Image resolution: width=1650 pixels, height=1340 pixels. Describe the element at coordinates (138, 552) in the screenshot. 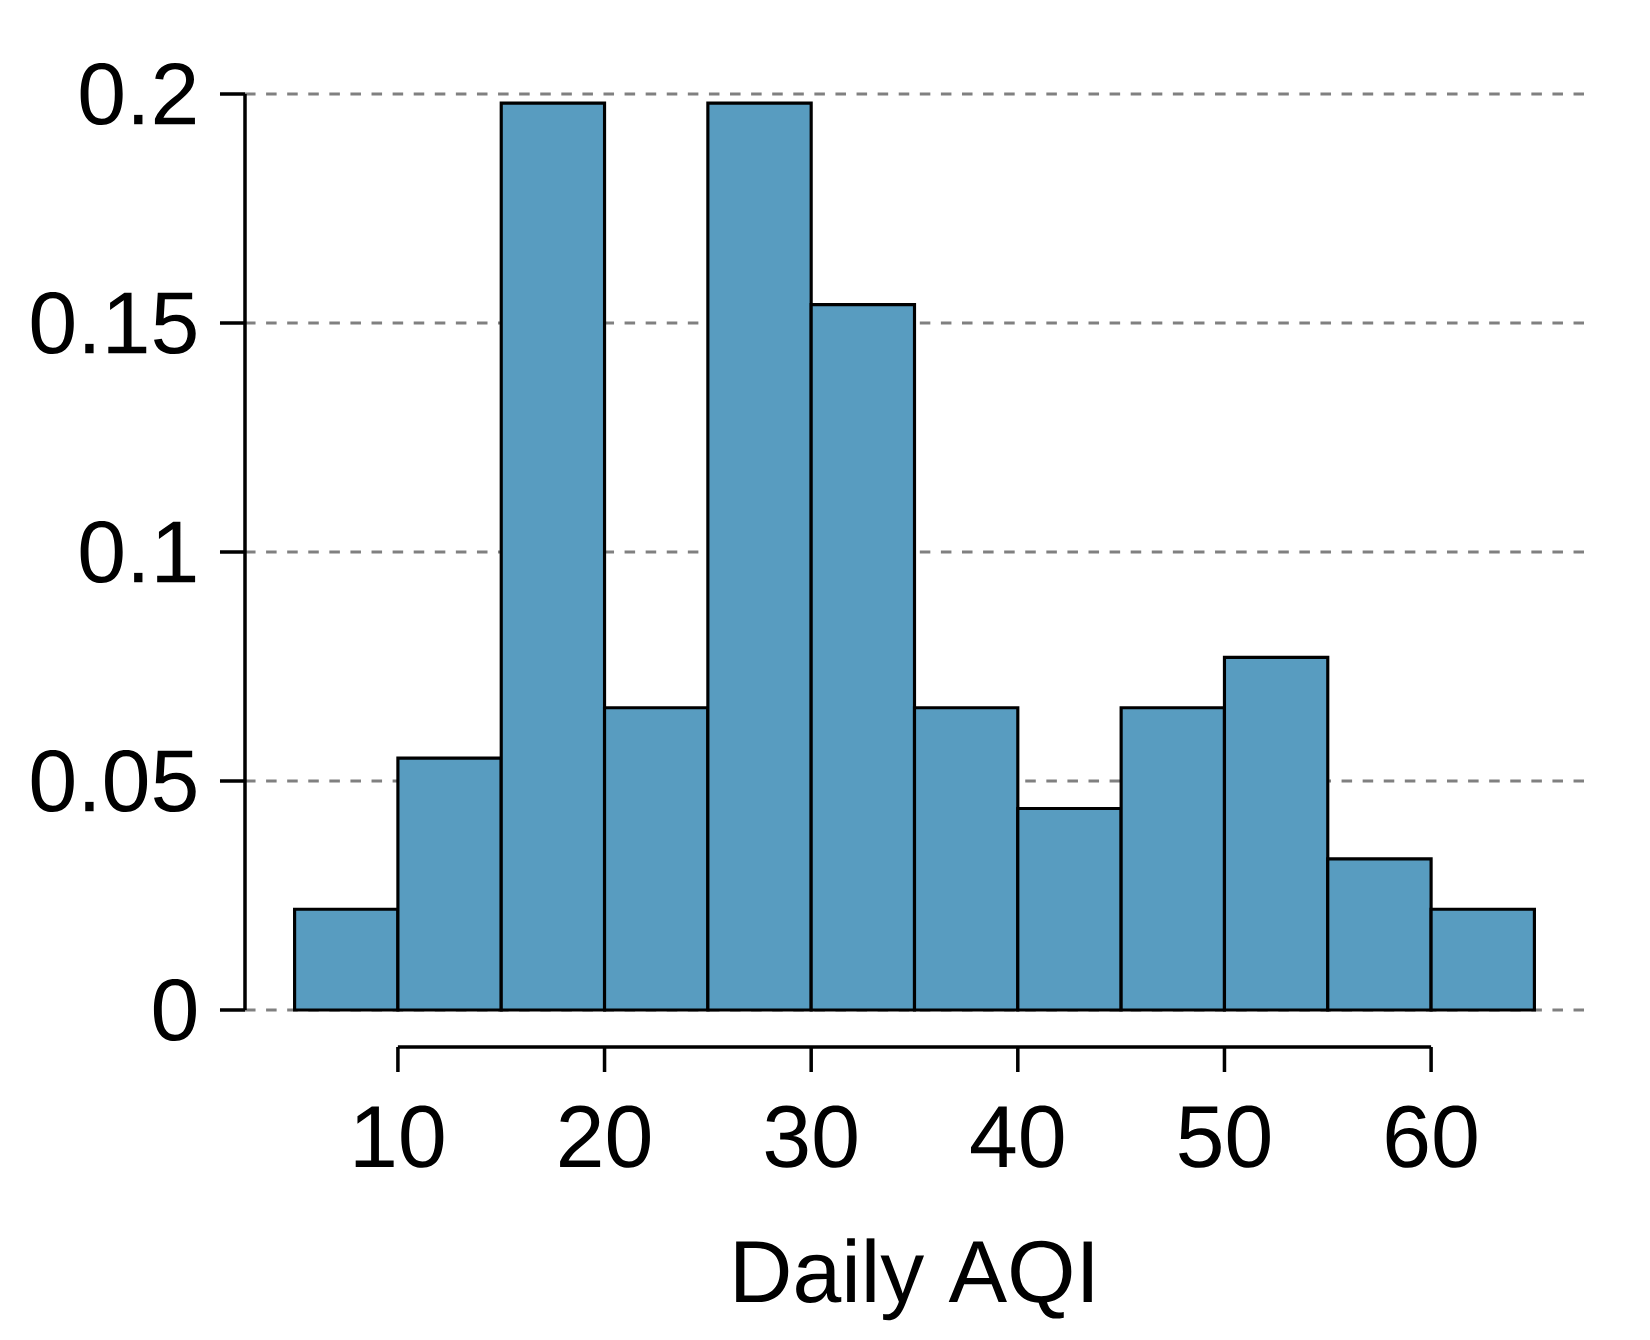

I see `y-tick-label: 0.1` at that location.